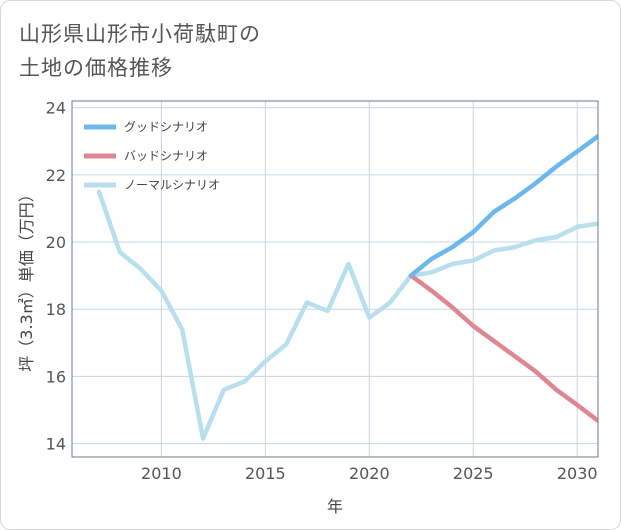 This screenshot has width=621, height=530. What do you see at coordinates (166, 127) in the screenshot?
I see `legend-label-good: グッドシナリオ` at bounding box center [166, 127].